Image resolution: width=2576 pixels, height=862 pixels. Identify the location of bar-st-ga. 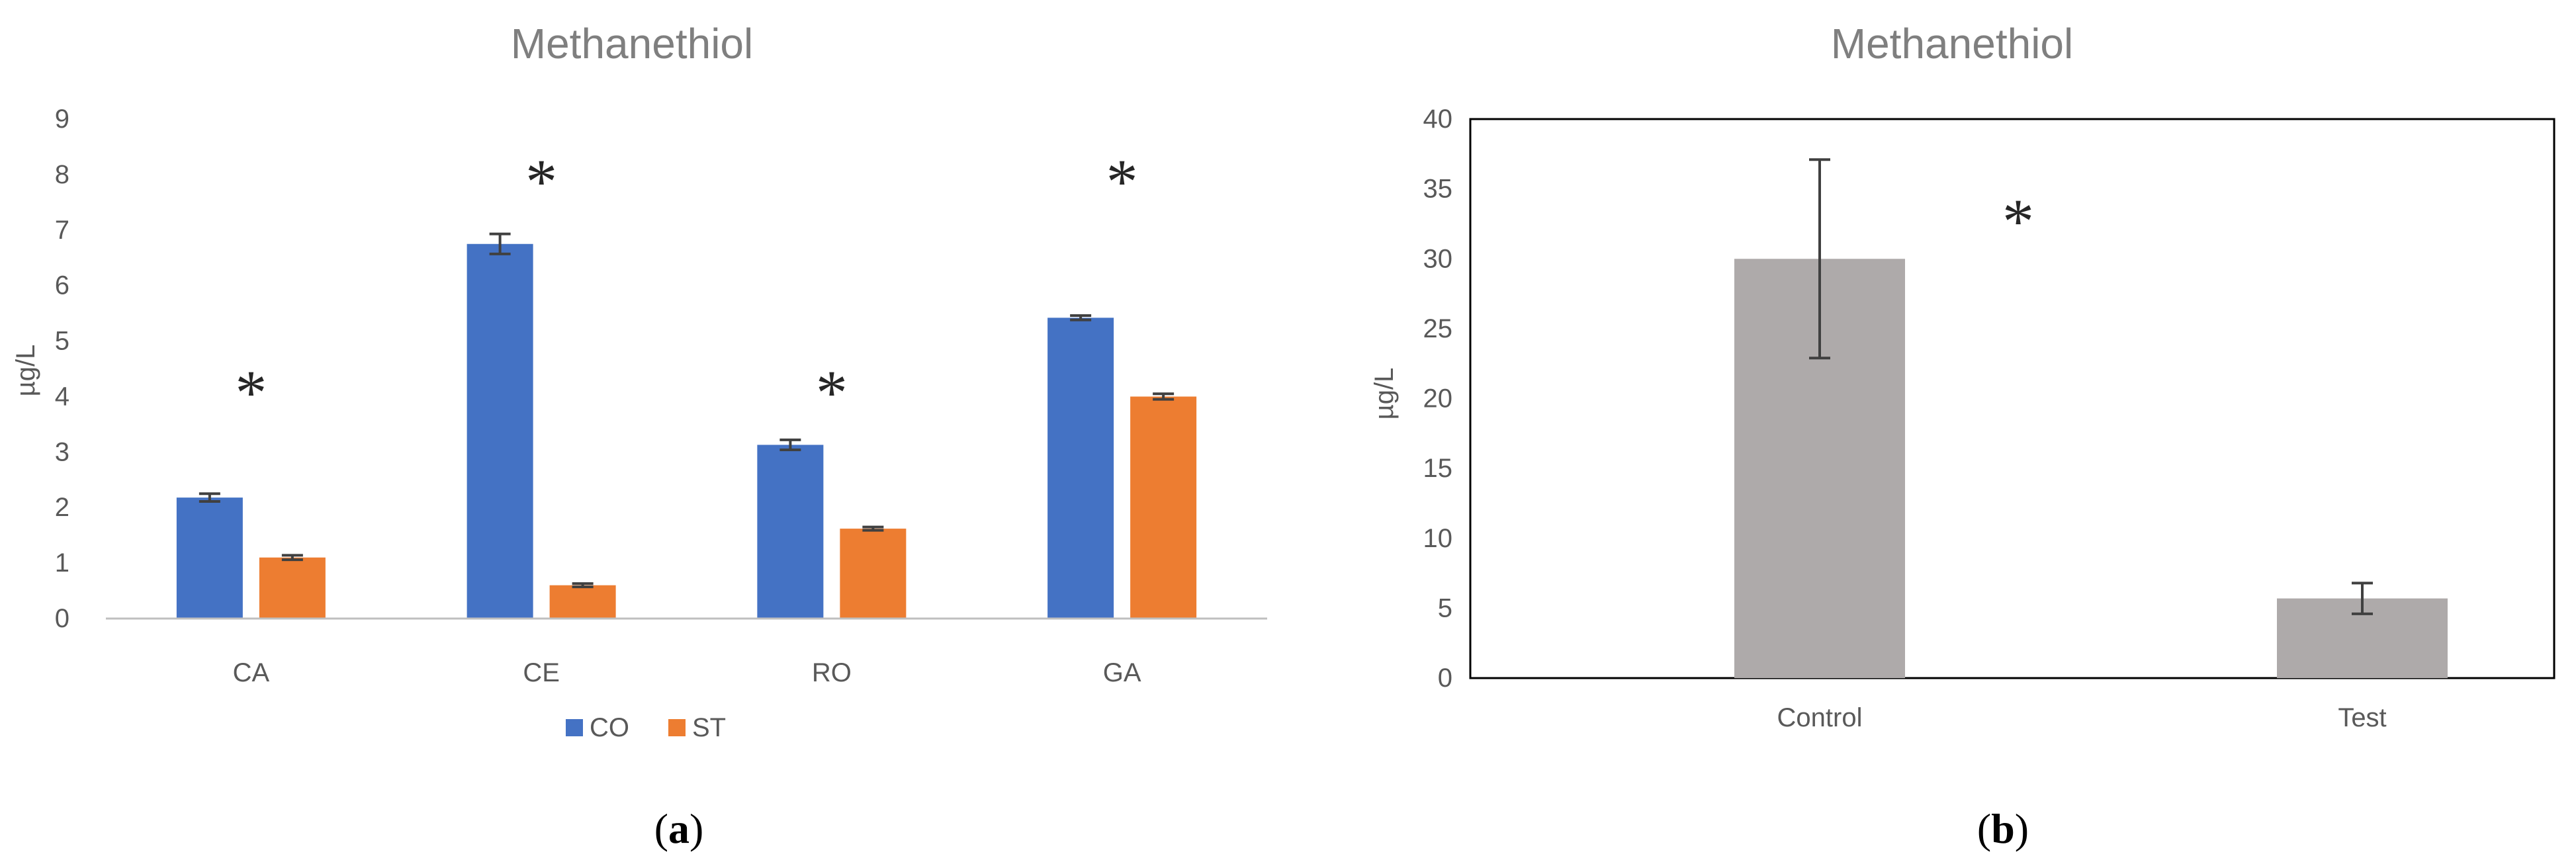
(1163, 507).